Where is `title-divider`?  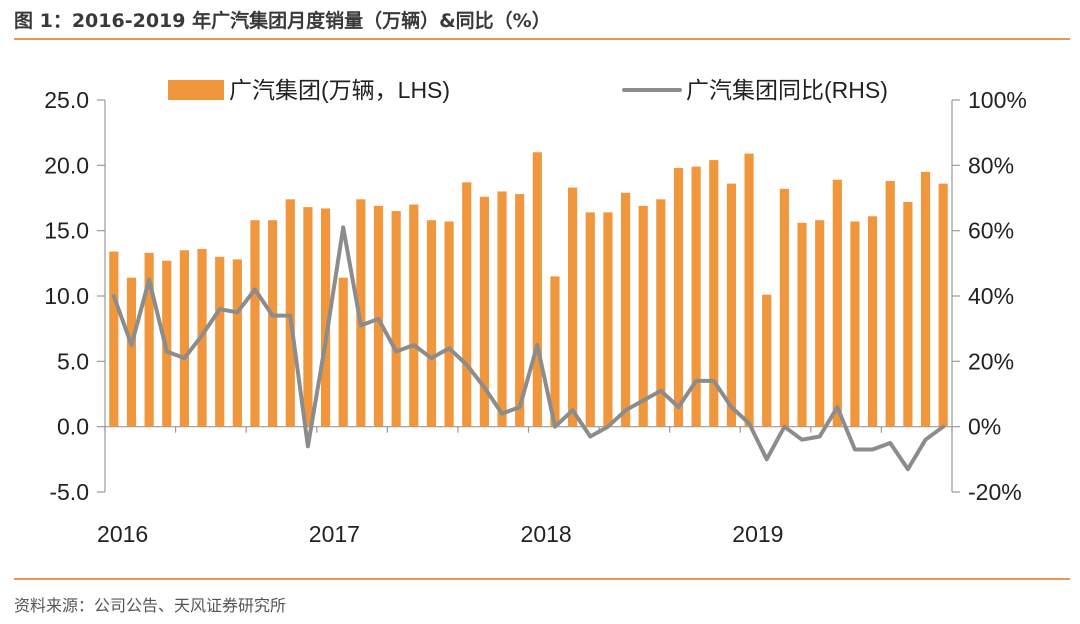
title-divider is located at coordinates (542, 39).